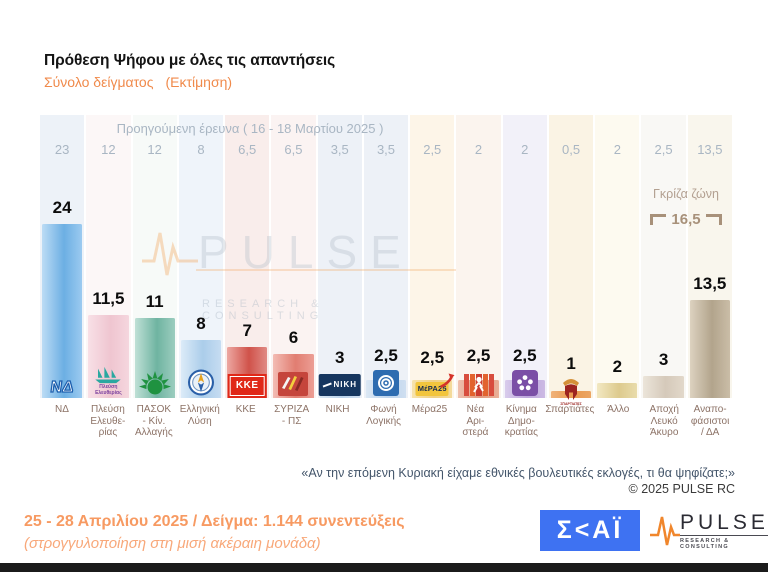 This screenshot has height=572, width=768. I want to click on previous-value-syriza: 6,5, so click(293, 149).